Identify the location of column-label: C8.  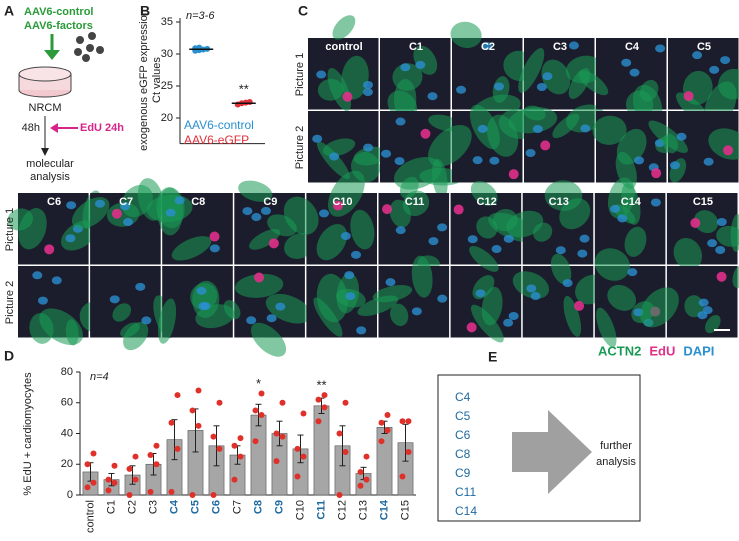
(198, 202).